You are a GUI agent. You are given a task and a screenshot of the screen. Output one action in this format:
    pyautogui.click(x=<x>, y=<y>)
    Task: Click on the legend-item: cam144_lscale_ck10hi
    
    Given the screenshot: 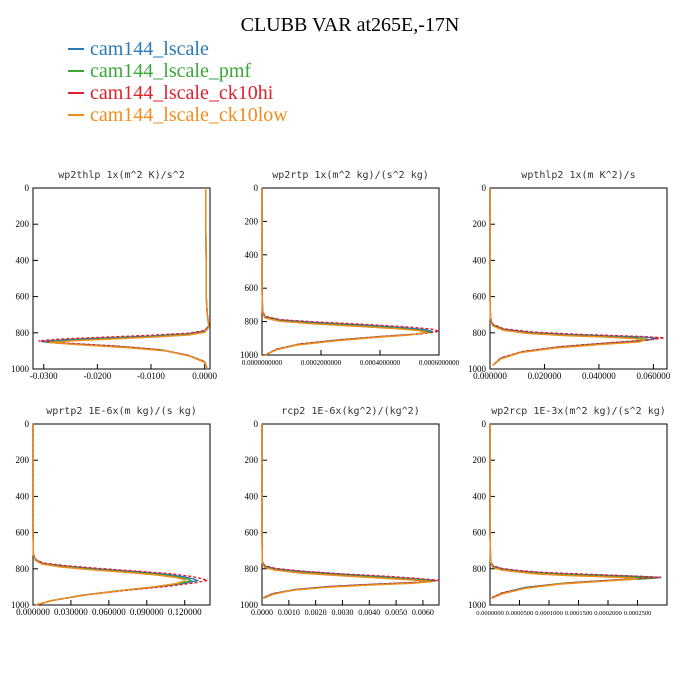 What is the action you would take?
    pyautogui.click(x=178, y=93)
    